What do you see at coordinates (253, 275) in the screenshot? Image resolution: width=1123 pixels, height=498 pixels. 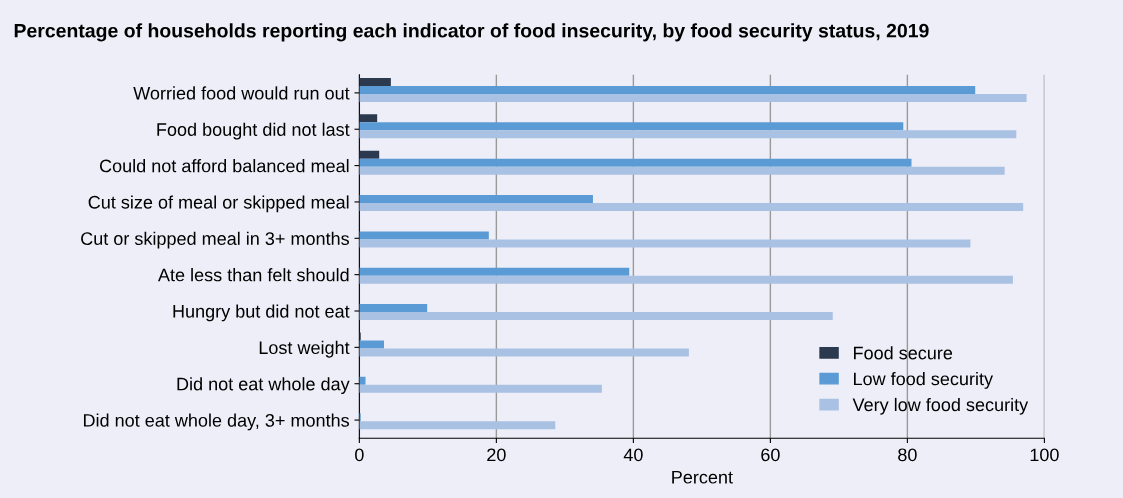 I see `y-tick-label: Ate less than felt should` at bounding box center [253, 275].